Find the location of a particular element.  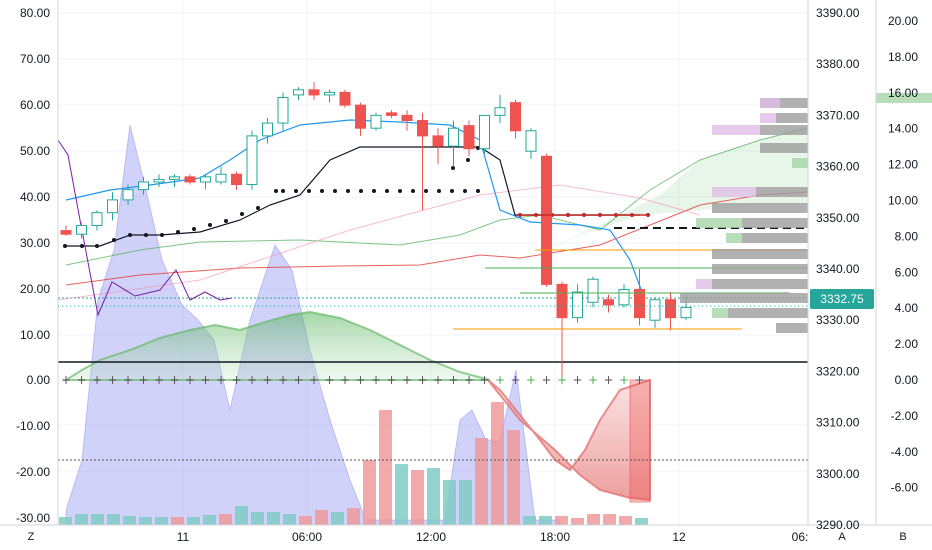

left-axis-tick: 80.00 is located at coordinates (35, 13).